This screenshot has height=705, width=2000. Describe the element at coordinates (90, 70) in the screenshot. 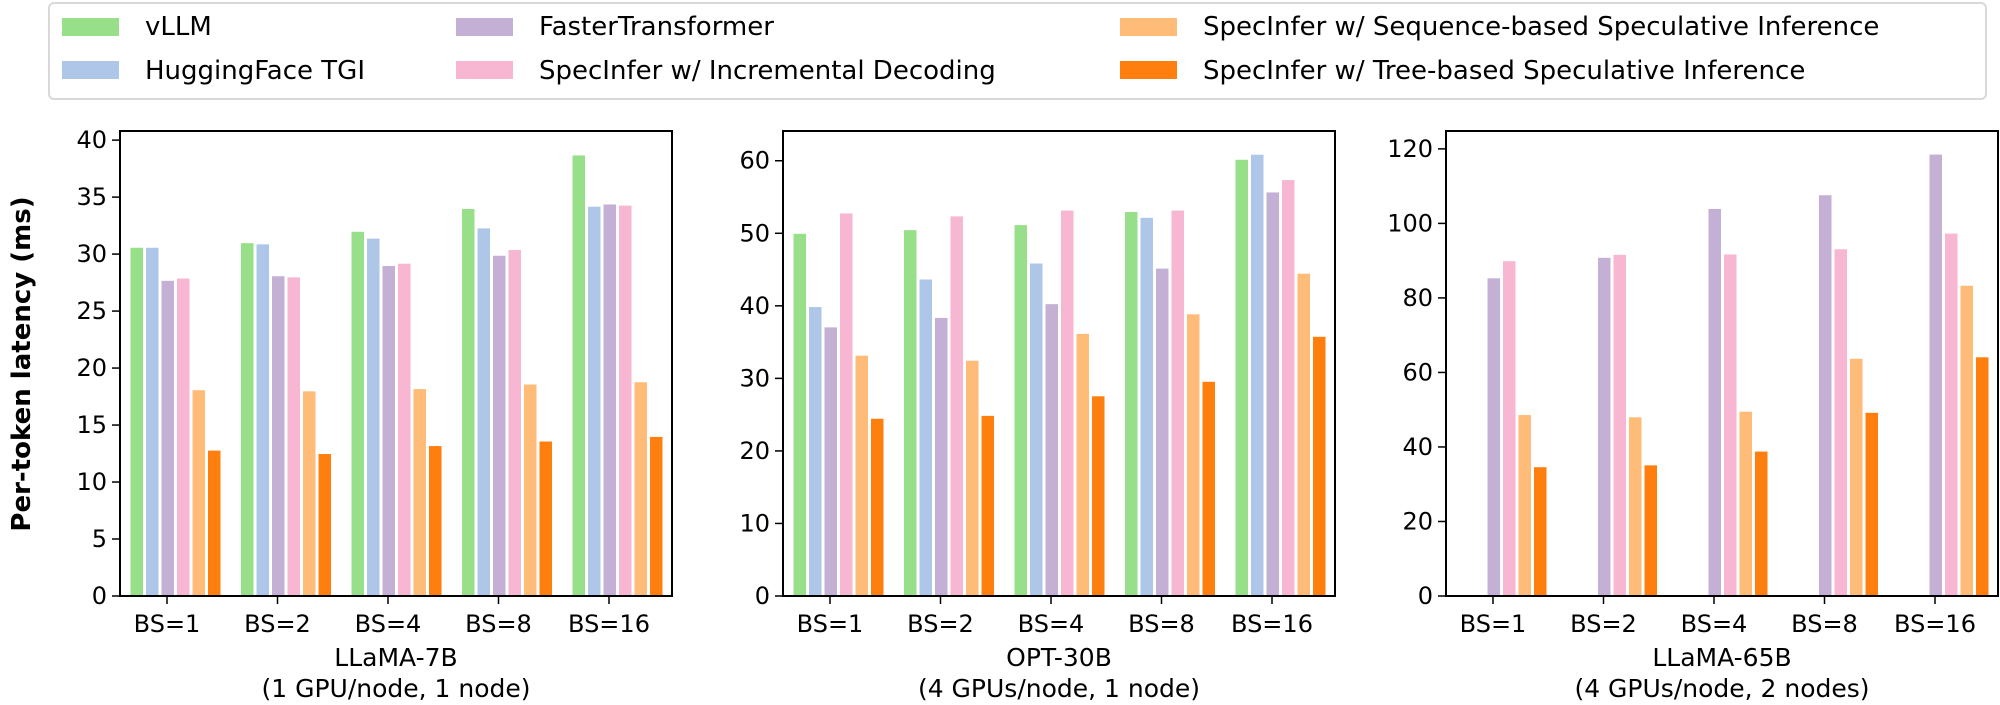

I see `legend-swatch-tgi` at that location.